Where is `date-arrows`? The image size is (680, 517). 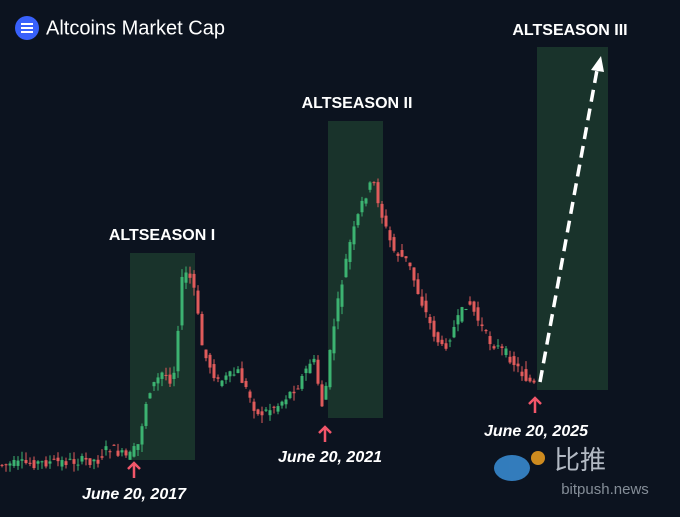
date-arrows is located at coordinates (334, 437).